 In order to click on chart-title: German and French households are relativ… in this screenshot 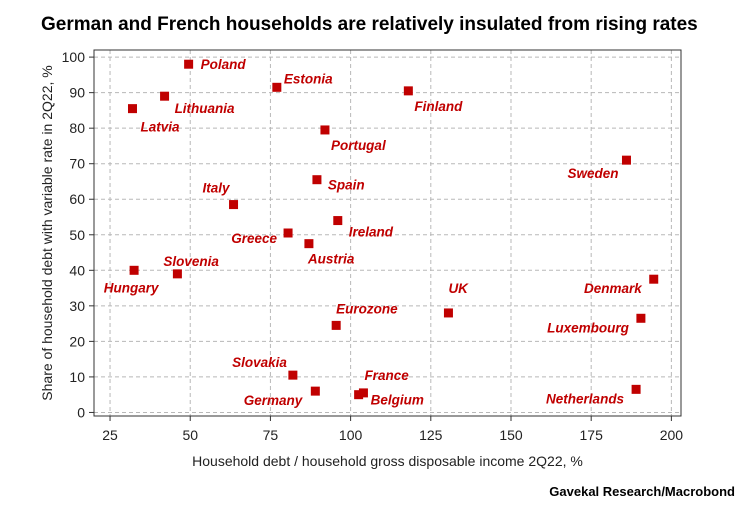, I will do `click(369, 24)`.